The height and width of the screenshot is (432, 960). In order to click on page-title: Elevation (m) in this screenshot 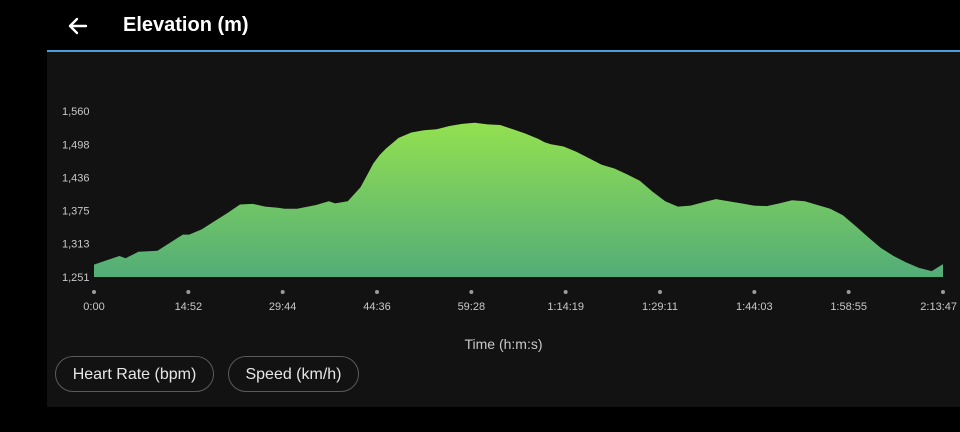, I will do `click(186, 25)`.